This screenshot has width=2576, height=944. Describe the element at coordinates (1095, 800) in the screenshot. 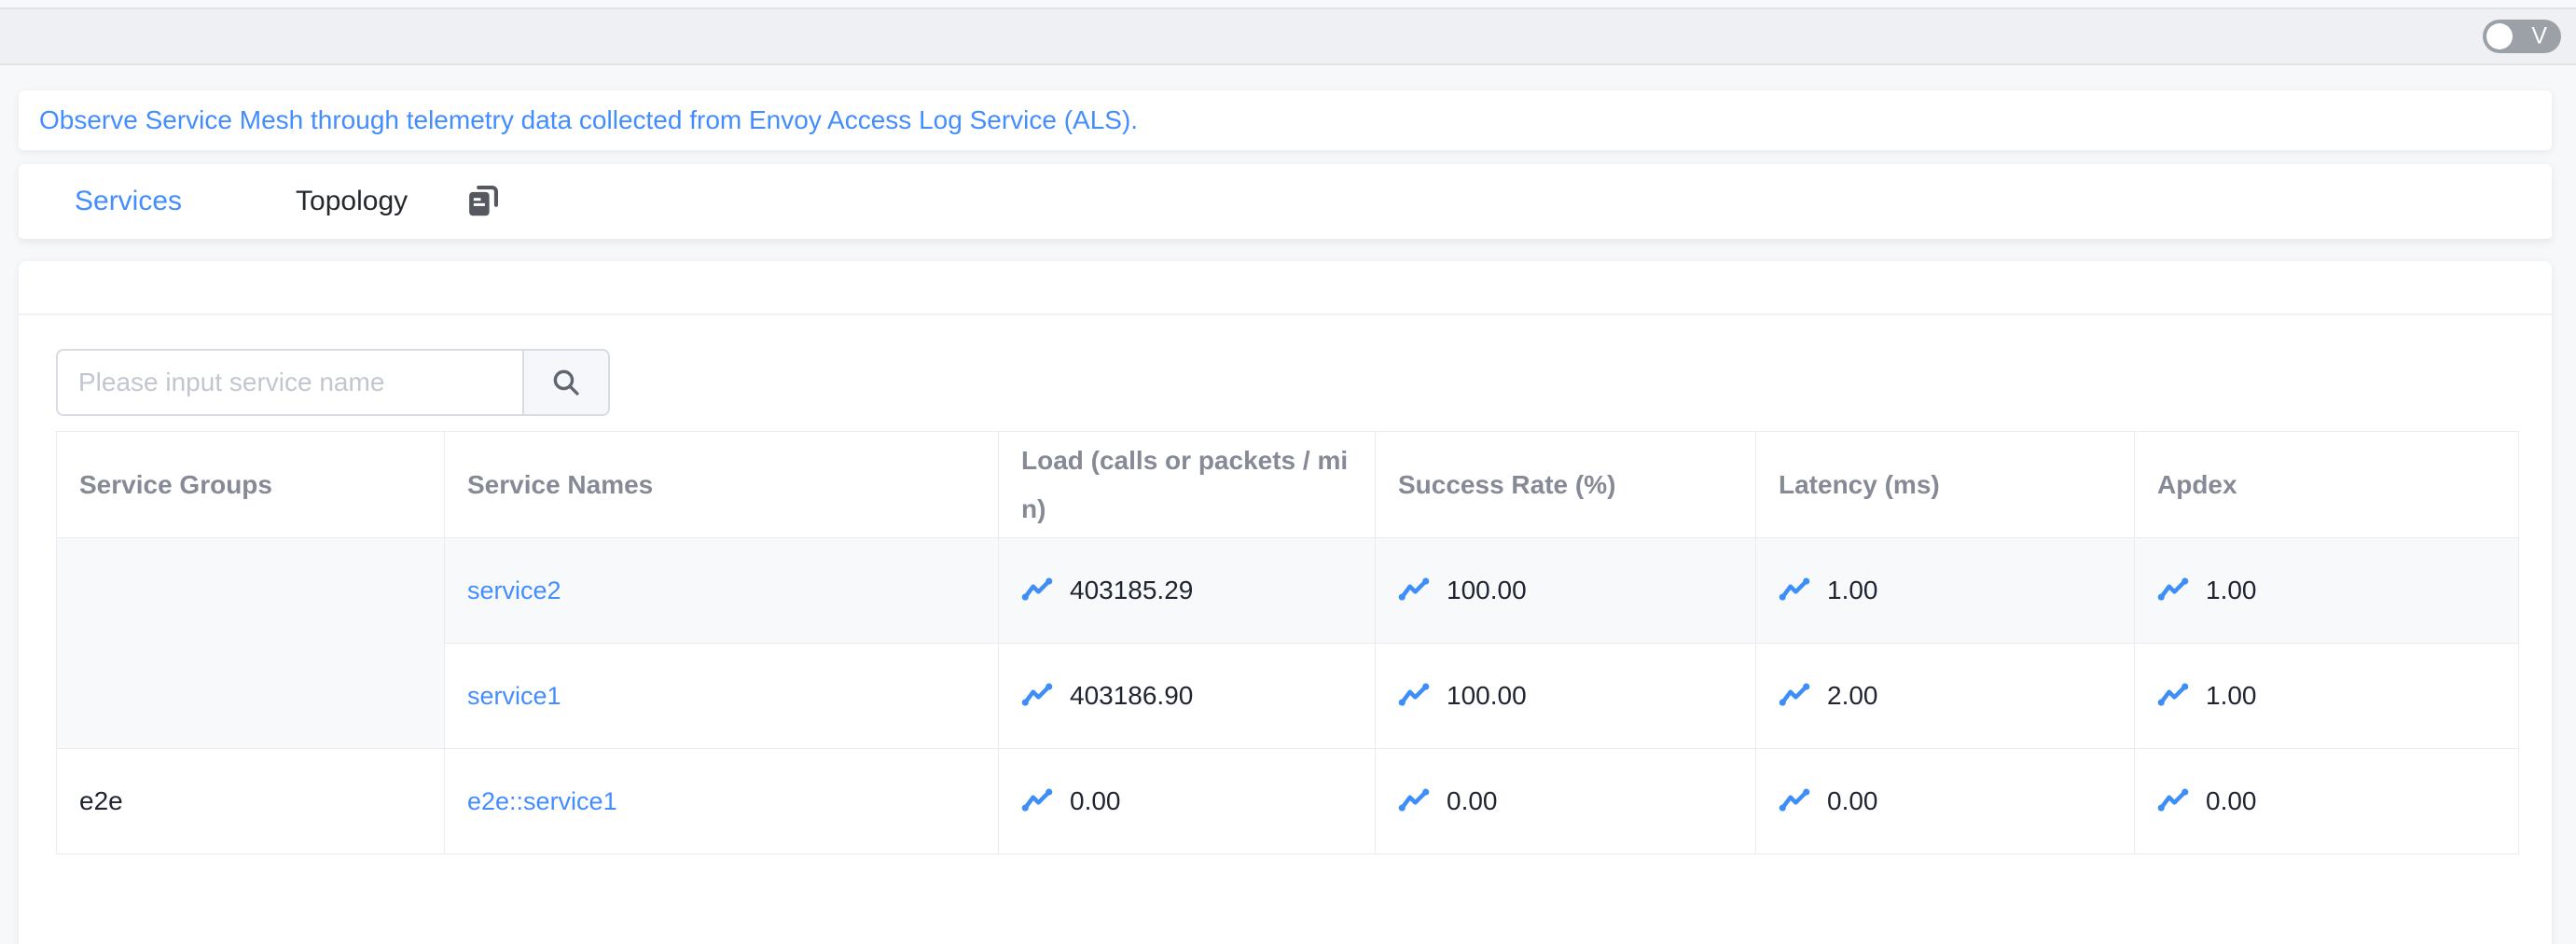

I see `load-value: 0.00` at that location.